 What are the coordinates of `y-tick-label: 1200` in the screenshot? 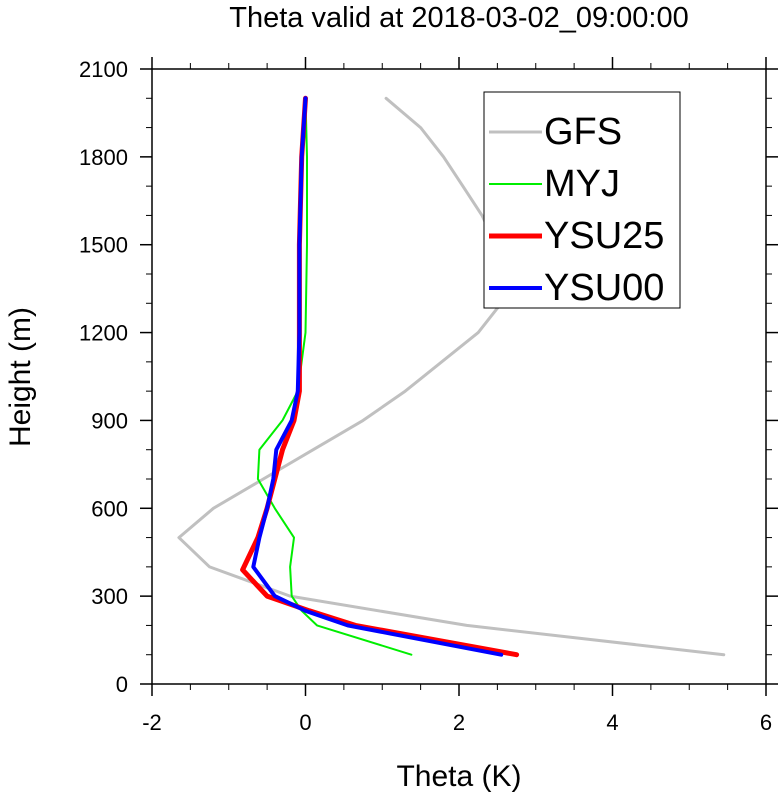 It's located at (103, 333).